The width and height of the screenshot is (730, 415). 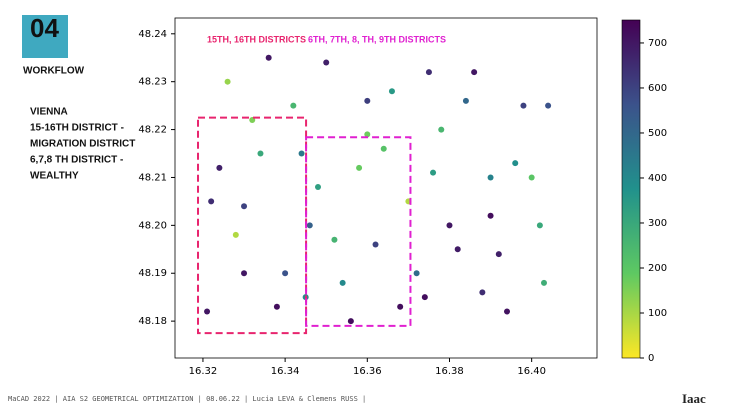 What do you see at coordinates (152, 177) in the screenshot?
I see `y-tick-label: 48.21` at bounding box center [152, 177].